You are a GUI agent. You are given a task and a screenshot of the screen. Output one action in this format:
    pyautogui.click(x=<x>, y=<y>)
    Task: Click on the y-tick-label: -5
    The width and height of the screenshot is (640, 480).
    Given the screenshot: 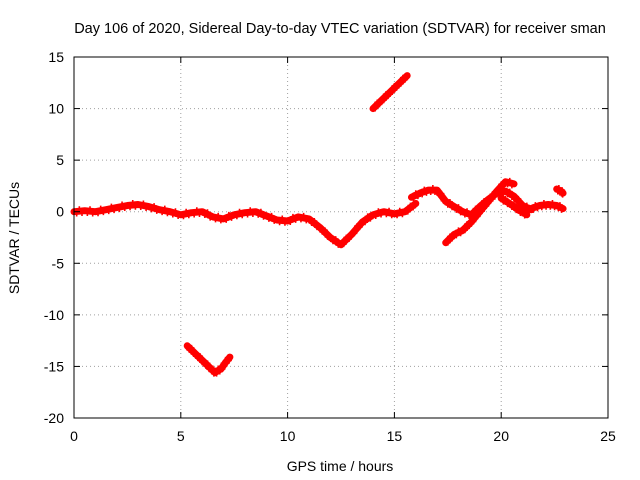 What is the action you would take?
    pyautogui.click(x=58, y=263)
    